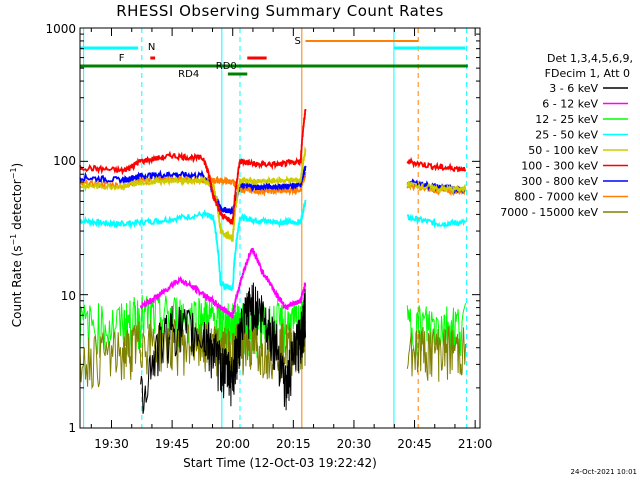  I want to click on x-tick-label: 20:15, so click(293, 444).